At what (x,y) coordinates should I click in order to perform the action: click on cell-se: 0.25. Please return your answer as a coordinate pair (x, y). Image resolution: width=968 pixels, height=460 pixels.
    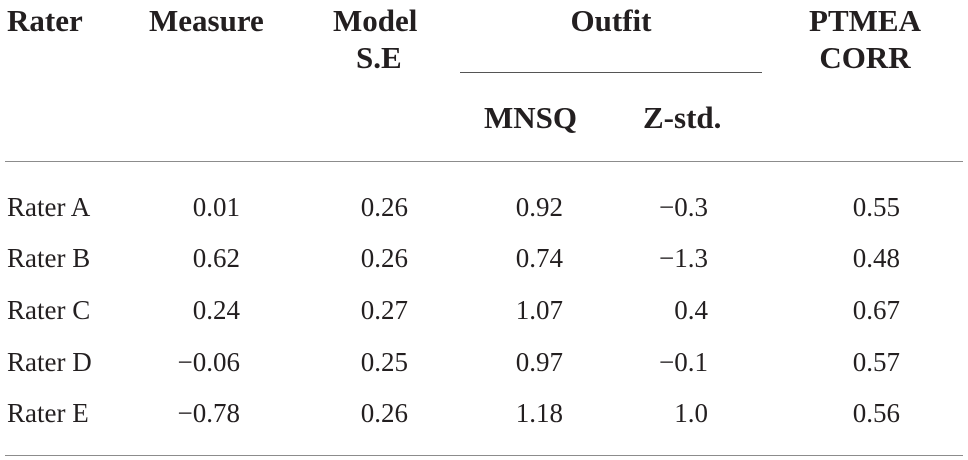
    Looking at the image, I should click on (384, 362).